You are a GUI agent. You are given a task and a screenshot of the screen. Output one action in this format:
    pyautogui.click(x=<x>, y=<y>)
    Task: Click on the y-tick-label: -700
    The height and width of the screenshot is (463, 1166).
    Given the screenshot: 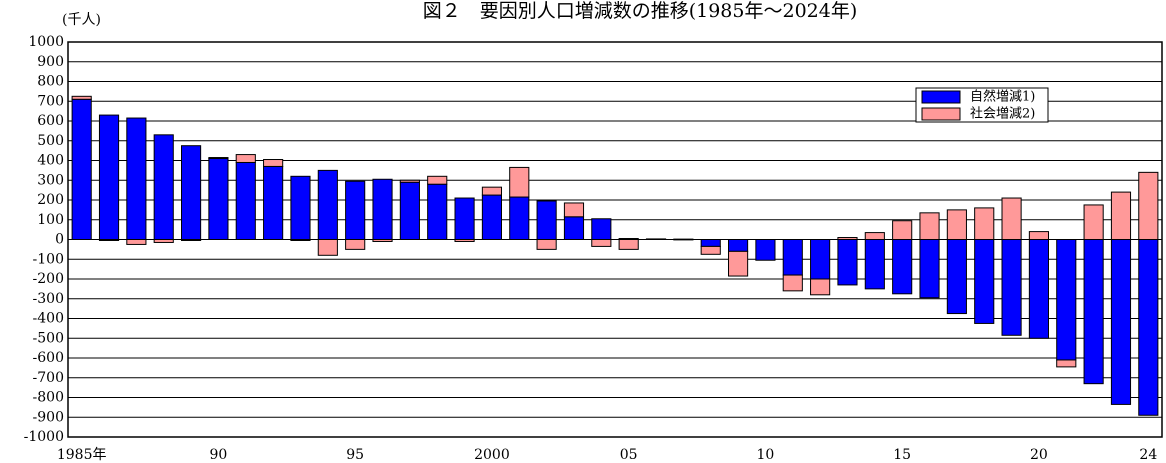 What is the action you would take?
    pyautogui.click(x=48, y=378)
    